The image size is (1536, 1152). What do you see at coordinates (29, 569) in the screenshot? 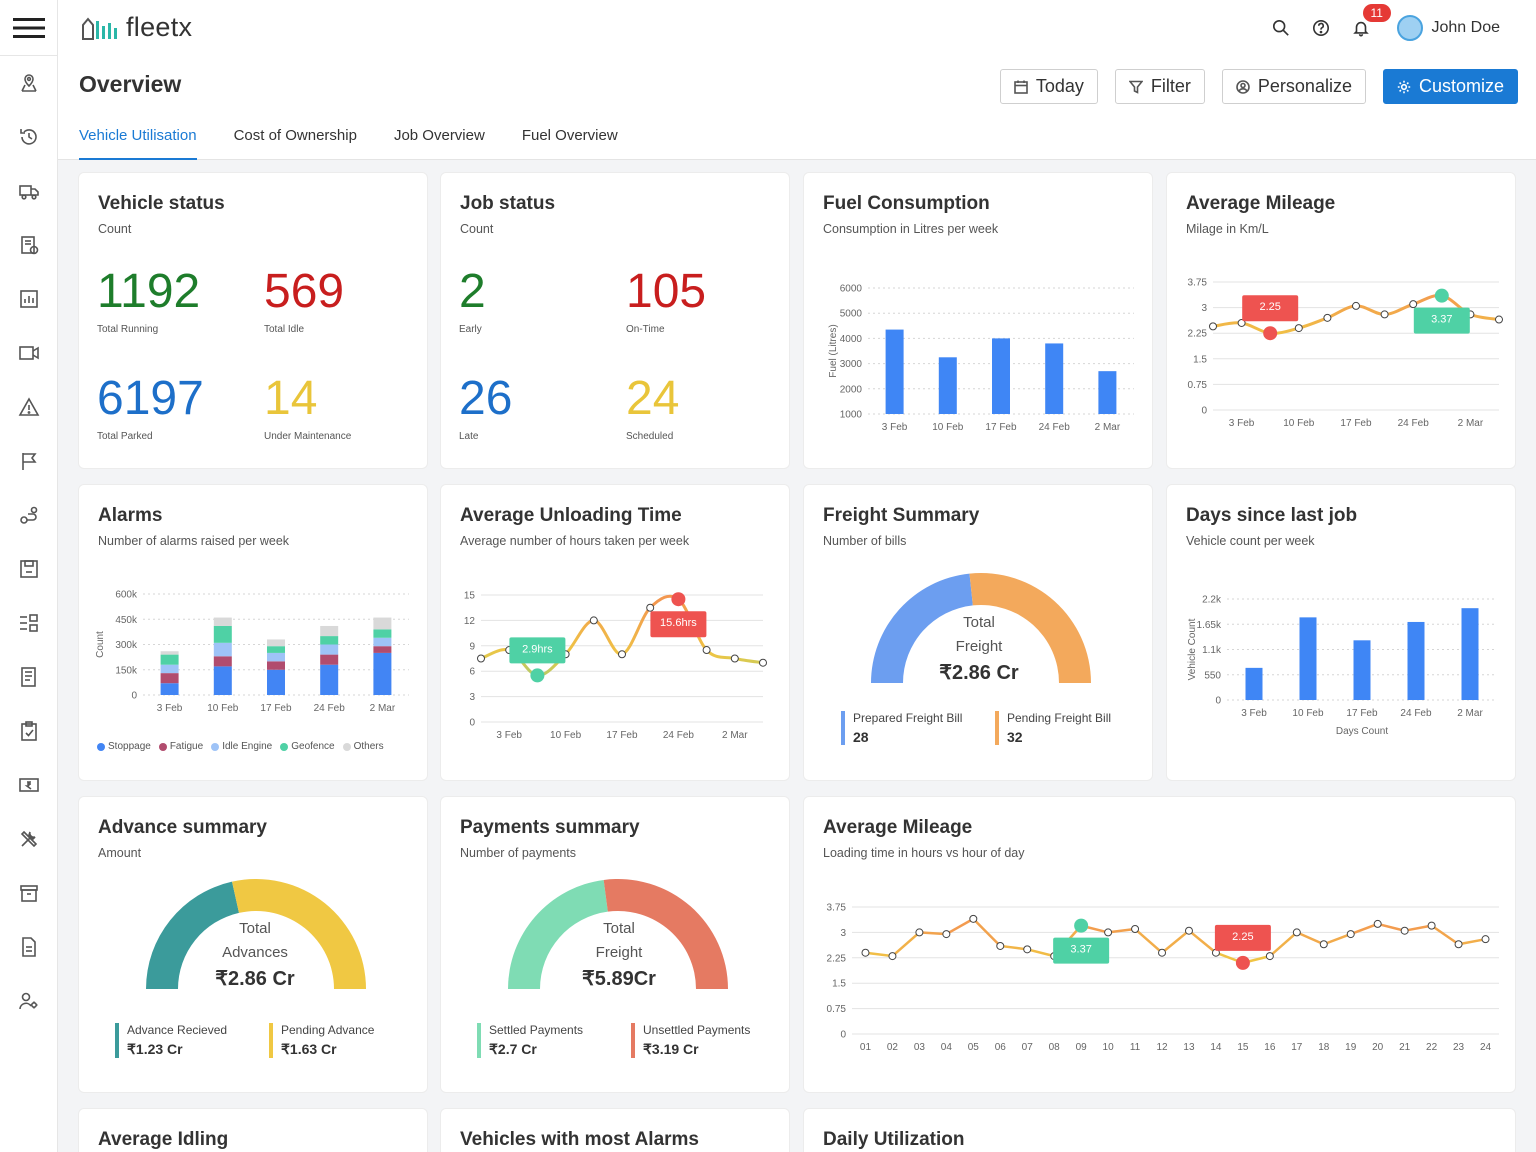
I see `save-icon` at bounding box center [29, 569].